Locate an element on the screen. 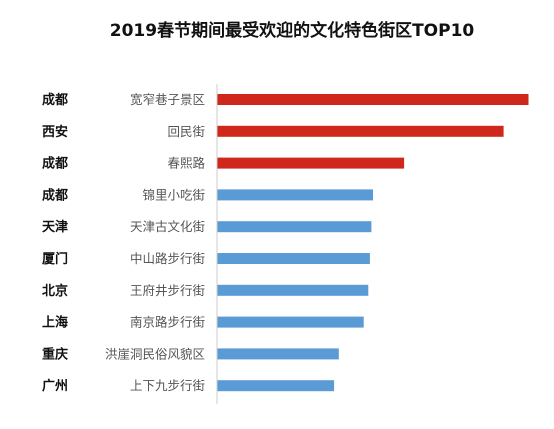 The width and height of the screenshot is (554, 429). category-label-9: 洪崖洞民俗风貌区 is located at coordinates (155, 353).